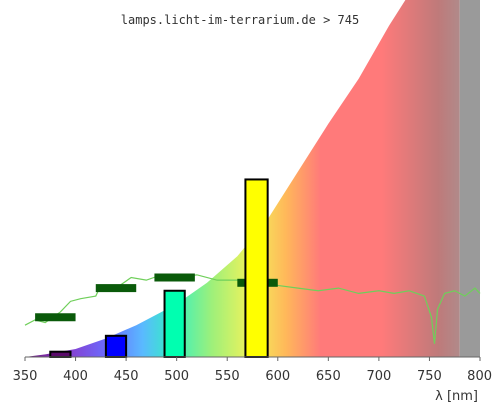  Describe the element at coordinates (378, 376) in the screenshot. I see `x-tick-label-700: 700` at that location.